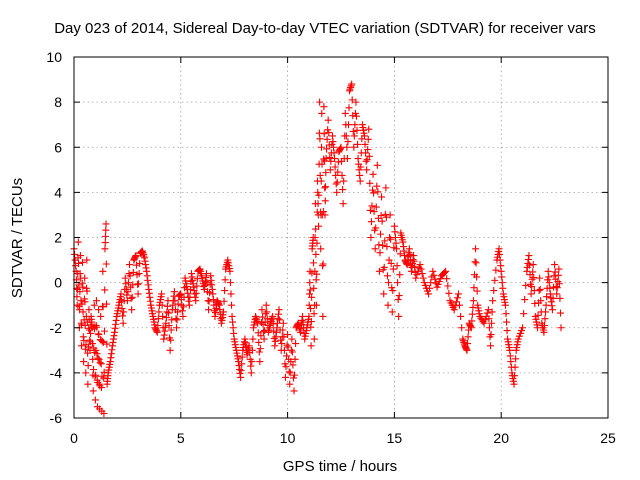  Describe the element at coordinates (58, 102) in the screenshot. I see `y-tick-label: 8` at that location.